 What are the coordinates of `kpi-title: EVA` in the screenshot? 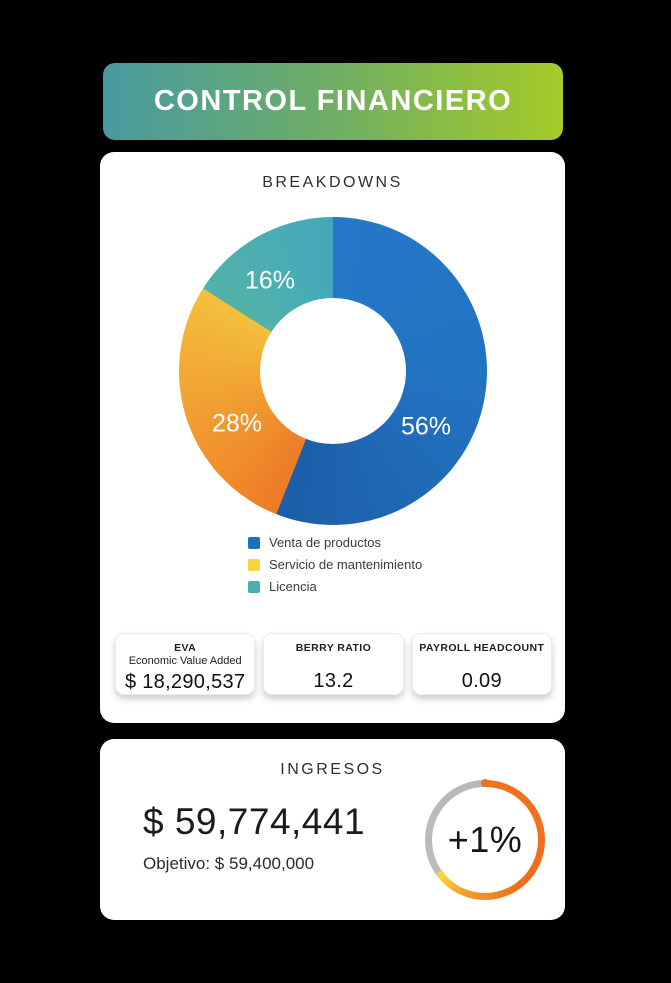 It's located at (185, 648).